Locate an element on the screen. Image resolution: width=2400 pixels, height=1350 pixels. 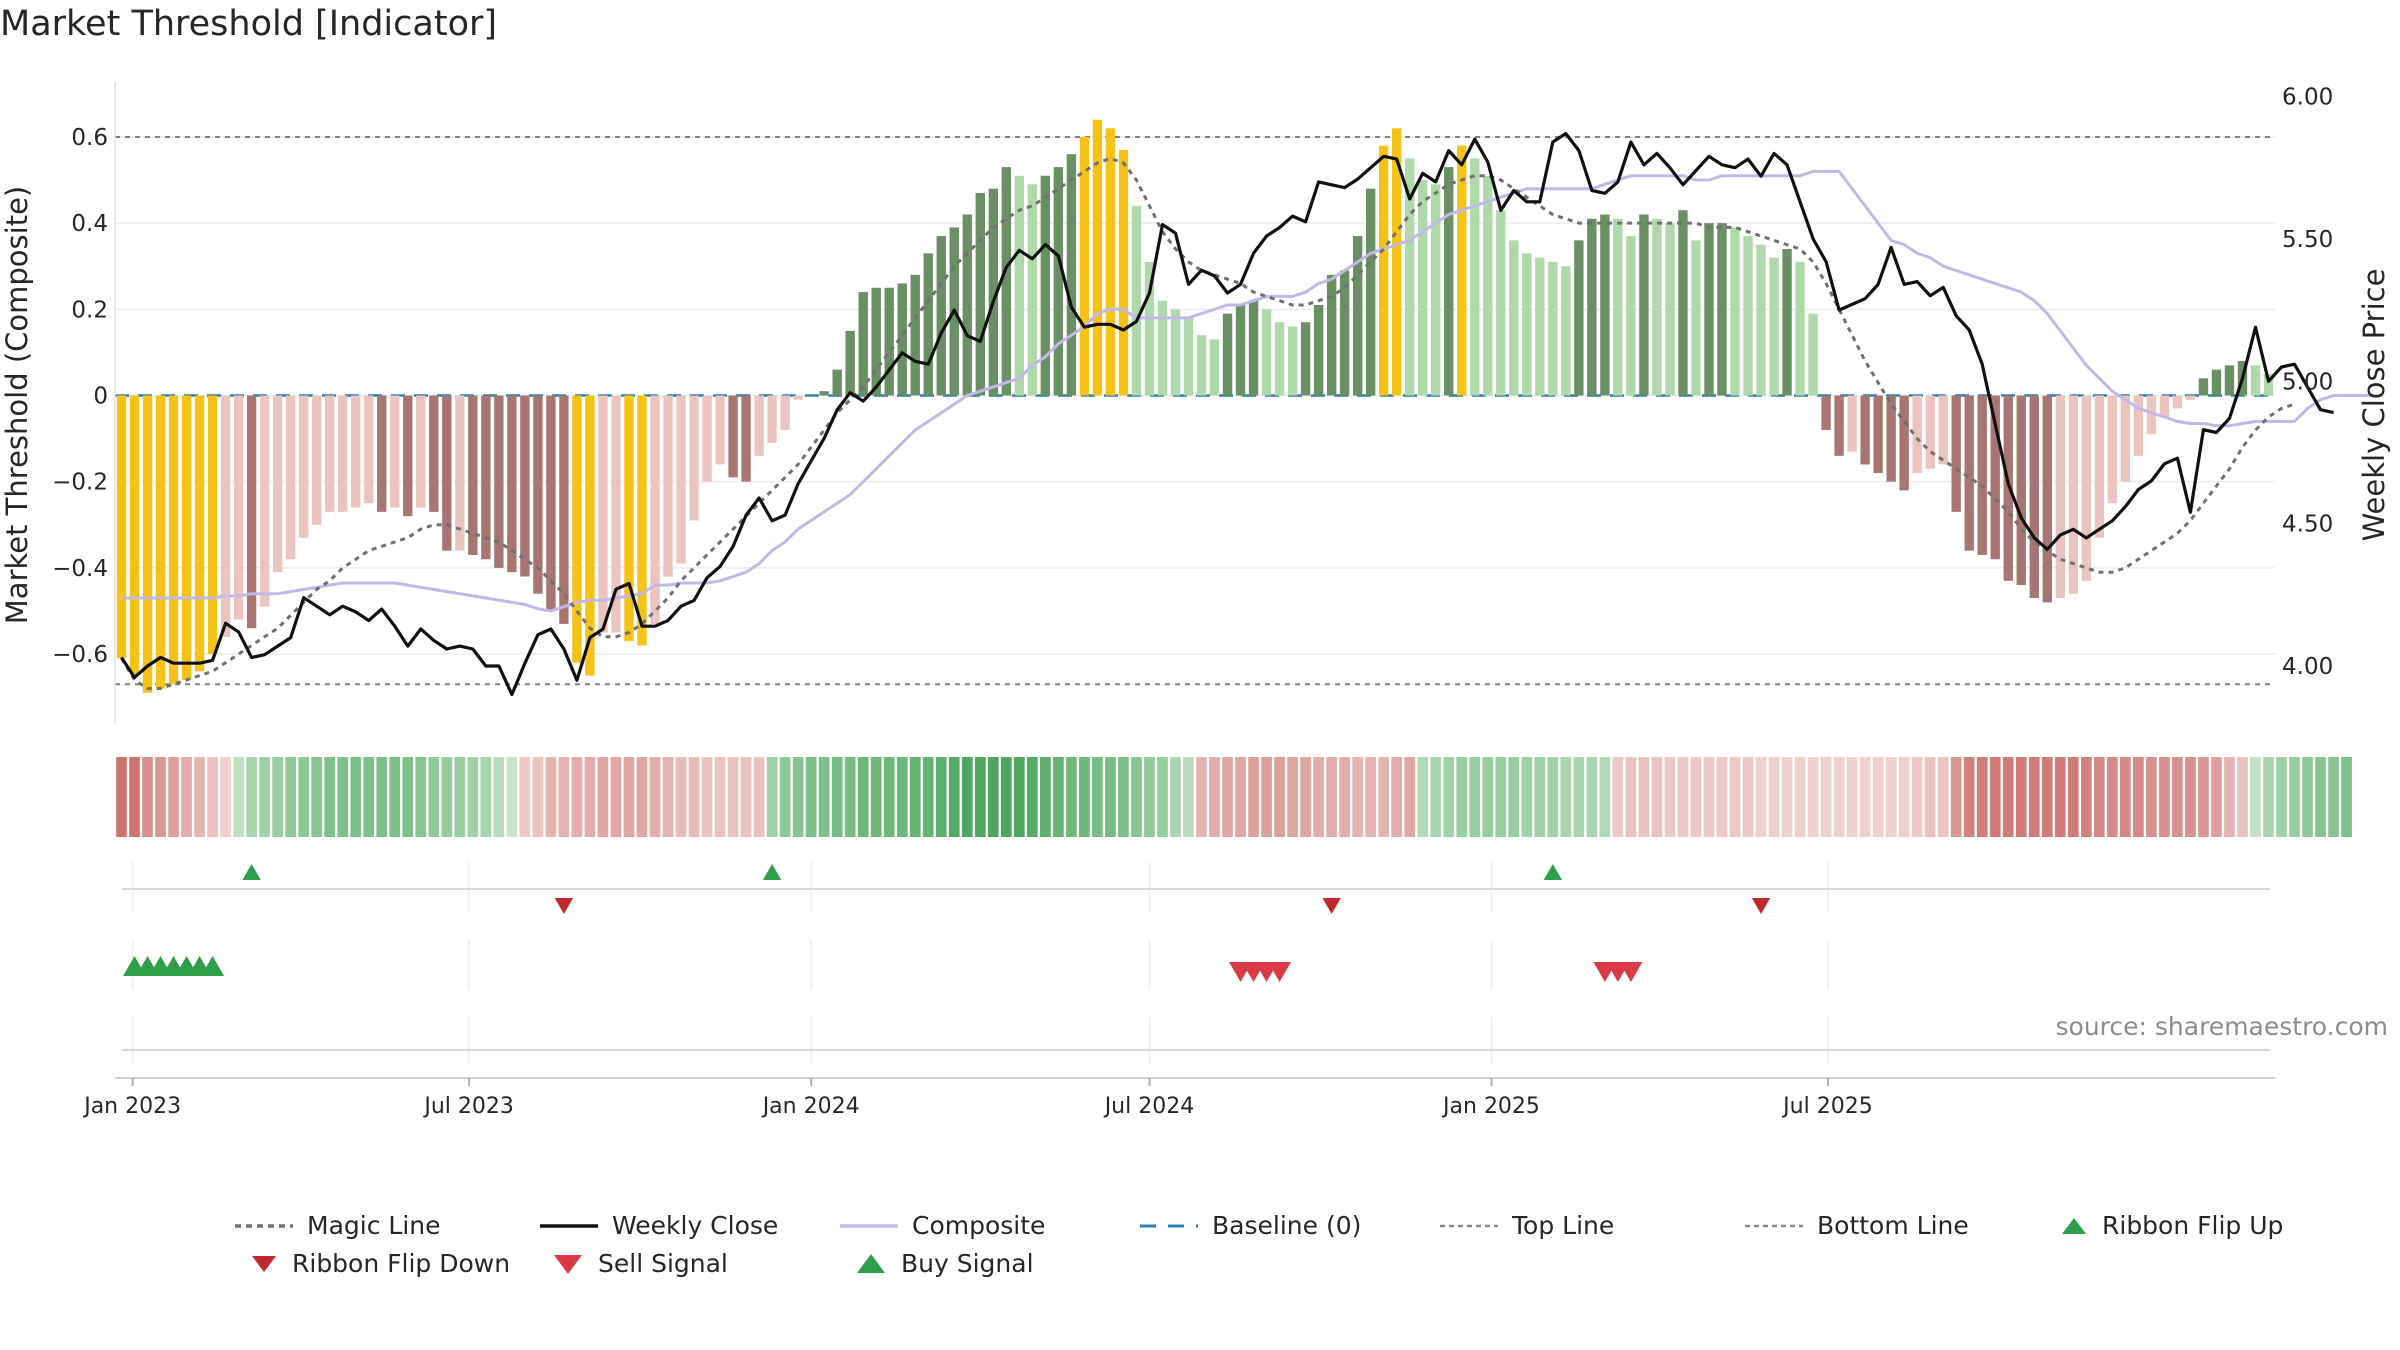
legend-item-composite: Composite is located at coordinates (942, 1225).